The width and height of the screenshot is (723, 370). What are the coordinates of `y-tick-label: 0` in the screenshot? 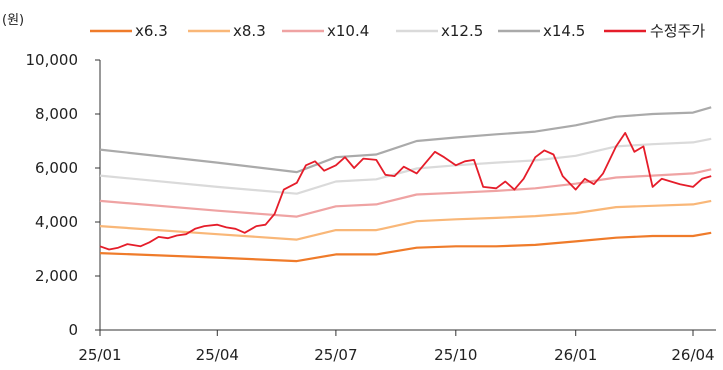 It's located at (73, 330).